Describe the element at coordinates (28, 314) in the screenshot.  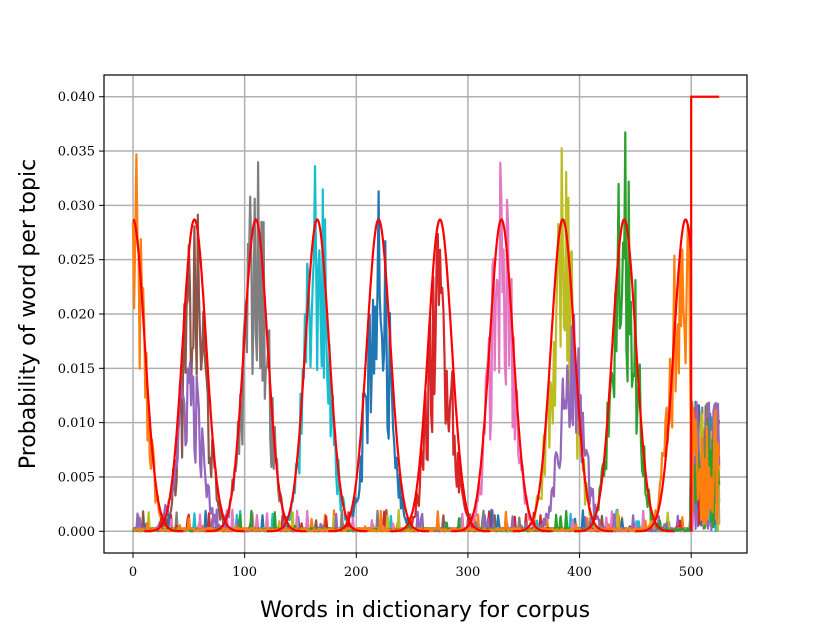
I see `y-axis-label: Probability of word per topic` at that location.